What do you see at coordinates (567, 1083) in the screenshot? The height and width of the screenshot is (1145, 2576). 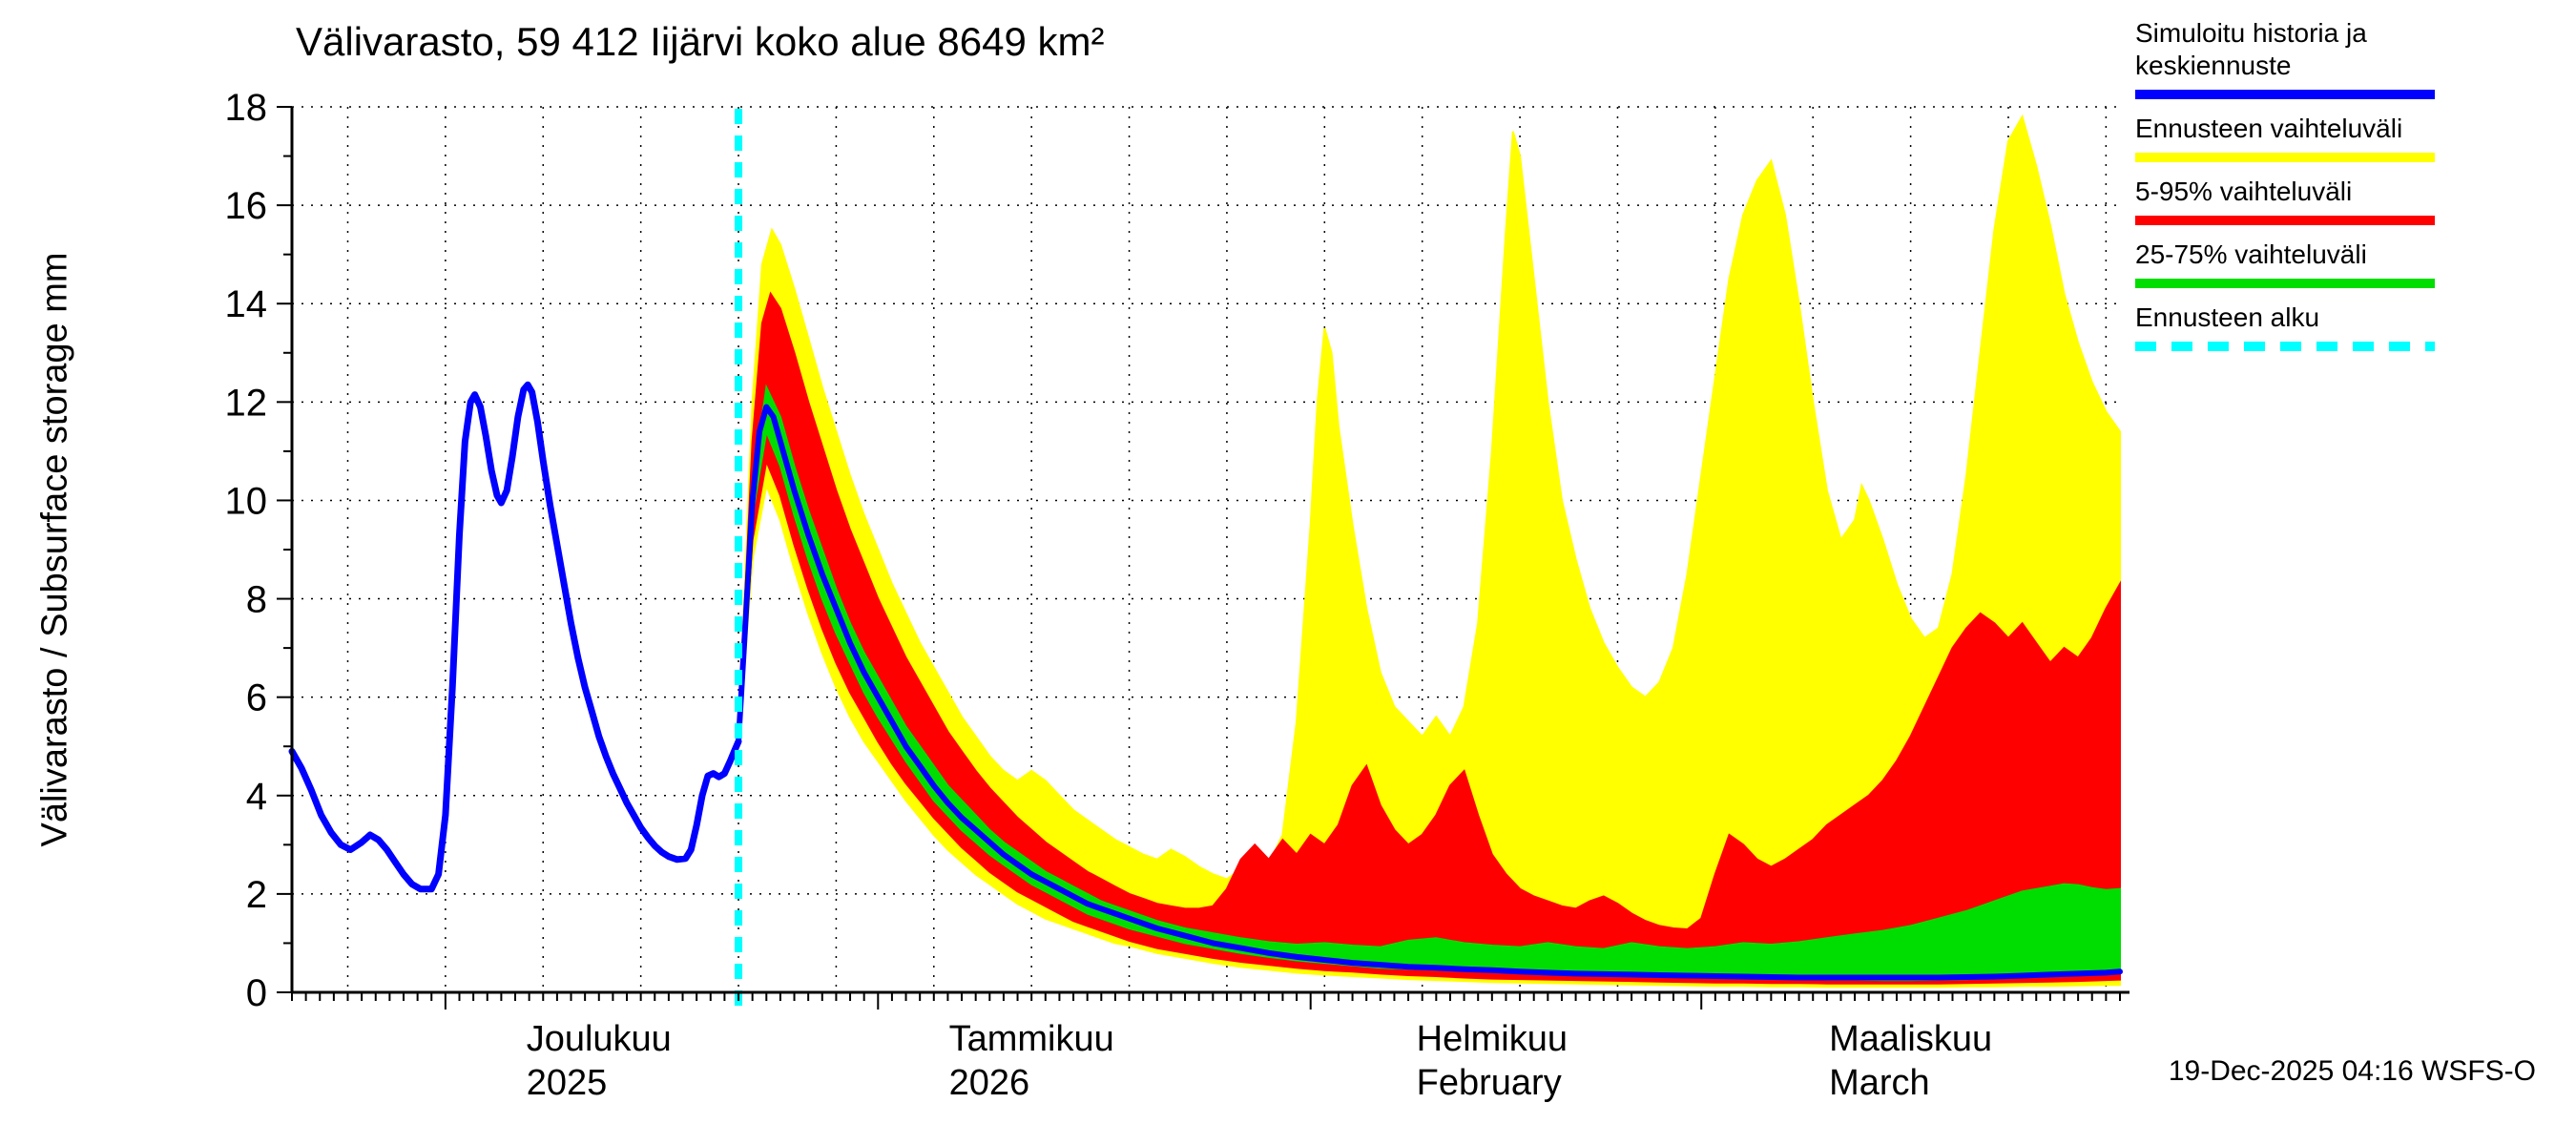 I see `month-sub: 2025` at bounding box center [567, 1083].